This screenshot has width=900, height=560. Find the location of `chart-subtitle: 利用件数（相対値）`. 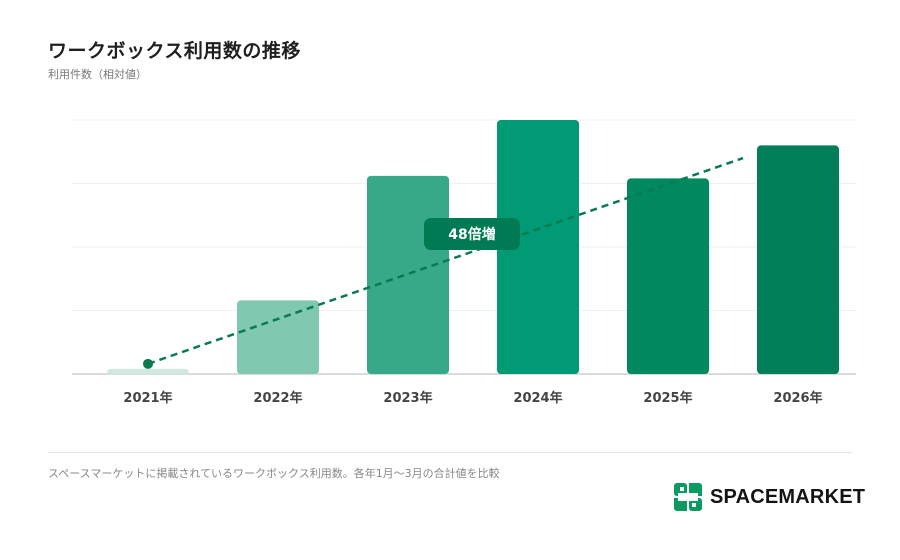

chart-subtitle: 利用件数（相対値） is located at coordinates (97, 74).